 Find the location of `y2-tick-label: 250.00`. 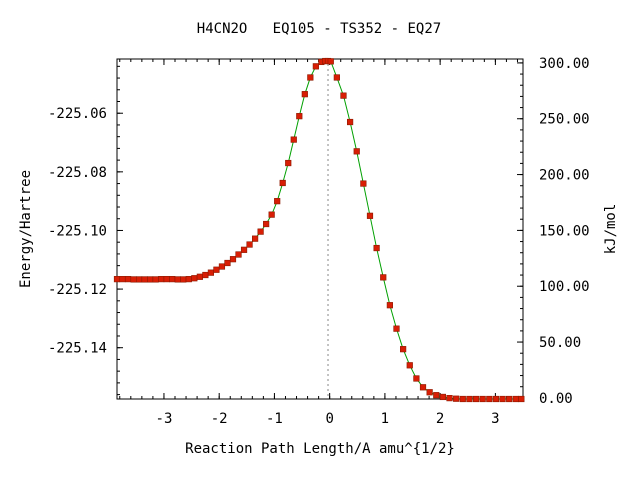

y2-tick-label: 250.00 is located at coordinates (564, 120).